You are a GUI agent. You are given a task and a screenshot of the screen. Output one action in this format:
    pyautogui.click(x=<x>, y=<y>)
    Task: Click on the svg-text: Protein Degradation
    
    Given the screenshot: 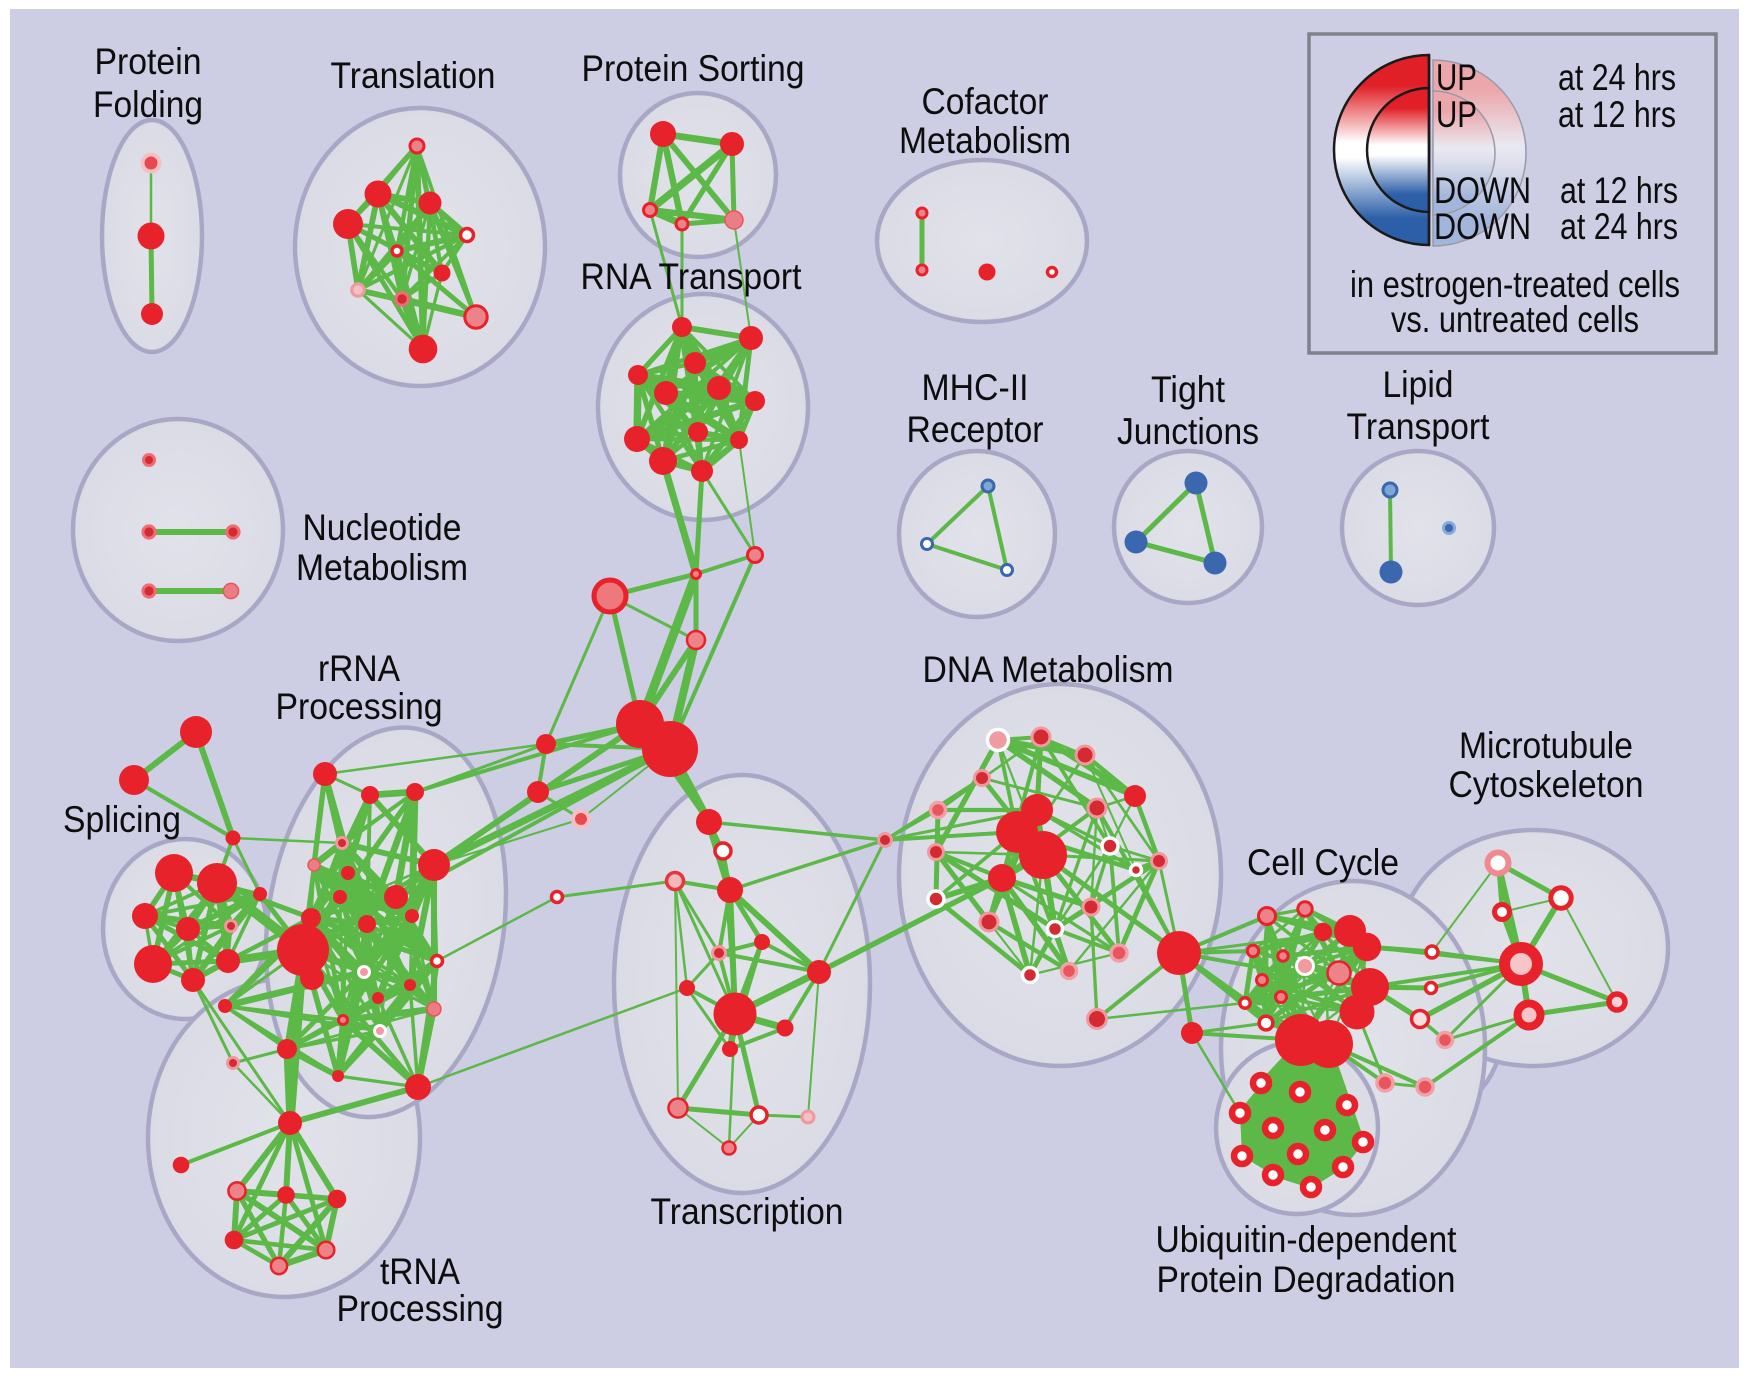 What is the action you would take?
    pyautogui.click(x=1306, y=1279)
    